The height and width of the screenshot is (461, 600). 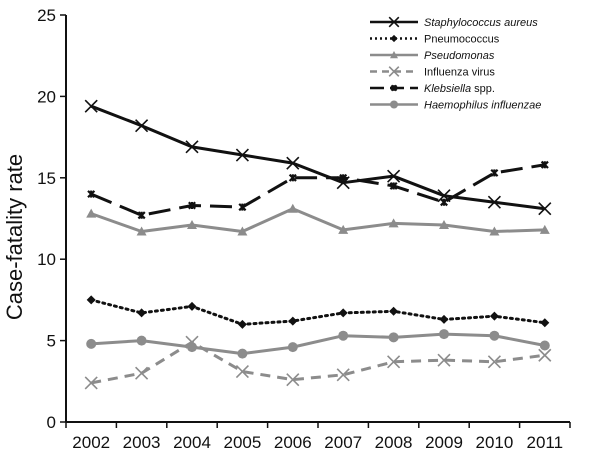 I want to click on x-tick-label: 2007, so click(x=343, y=442).